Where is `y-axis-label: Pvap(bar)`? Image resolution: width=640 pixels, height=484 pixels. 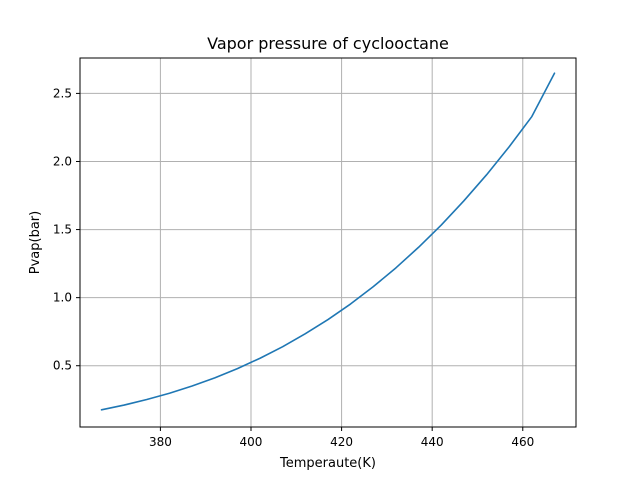 y-axis-label: Pvap(bar) is located at coordinates (35, 242).